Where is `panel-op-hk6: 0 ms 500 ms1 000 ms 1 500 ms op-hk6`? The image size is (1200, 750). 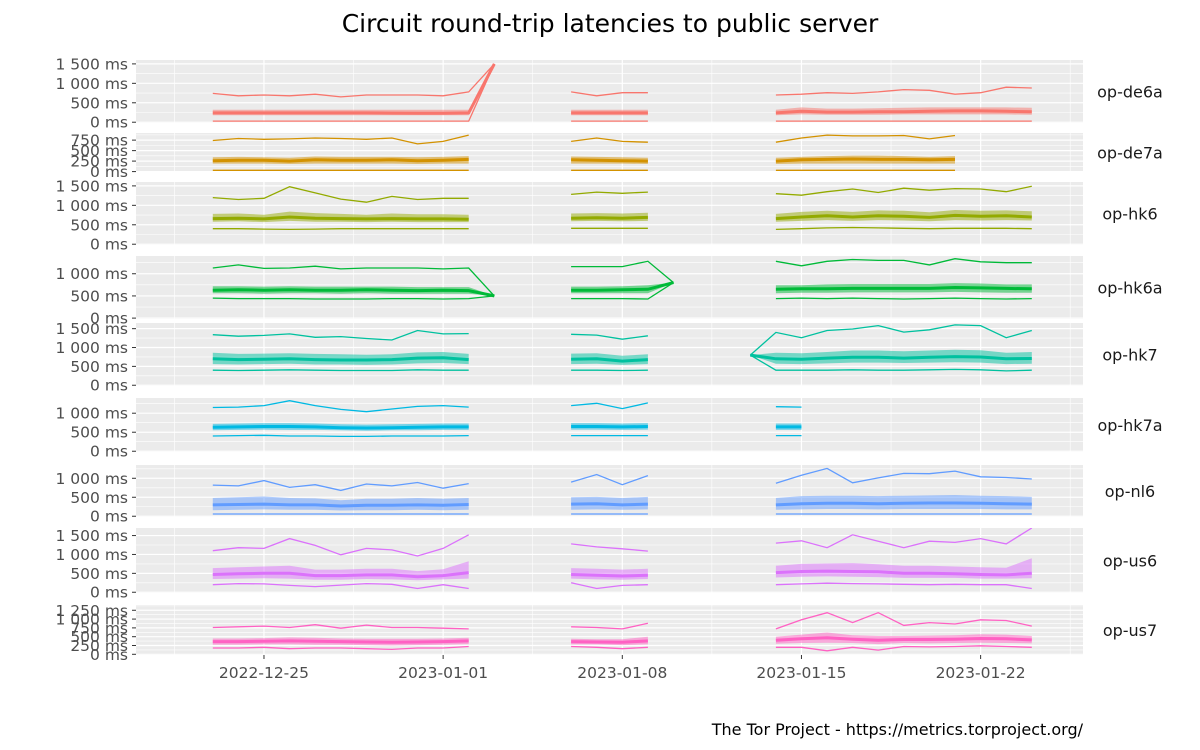 panel-op-hk6: 0 ms 500 ms1 000 ms 1 500 ms op-hk6 is located at coordinates (607, 215).